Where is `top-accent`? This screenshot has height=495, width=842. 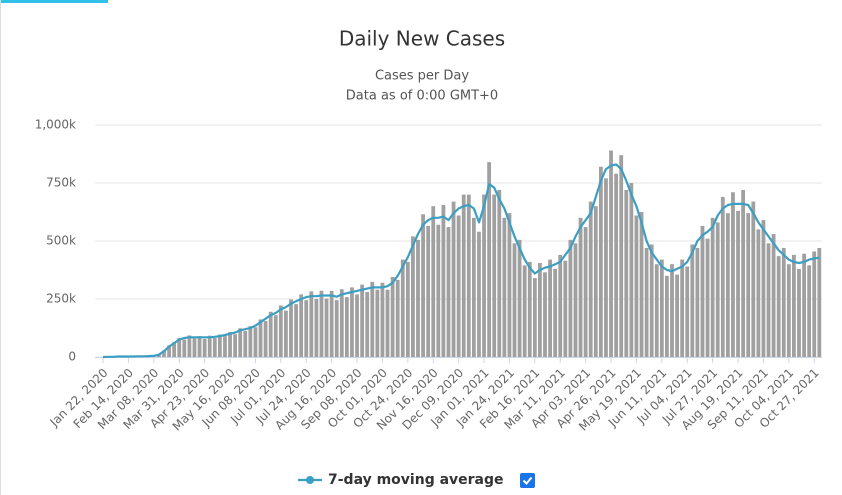 top-accent is located at coordinates (54, 1).